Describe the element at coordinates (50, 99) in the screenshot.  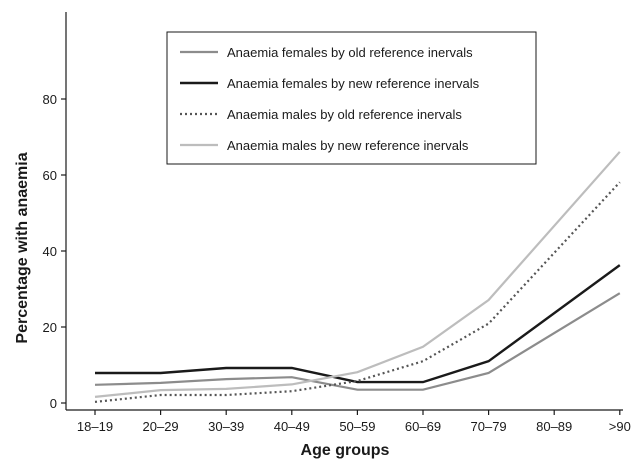
I see `y-tick-label: 80` at that location.